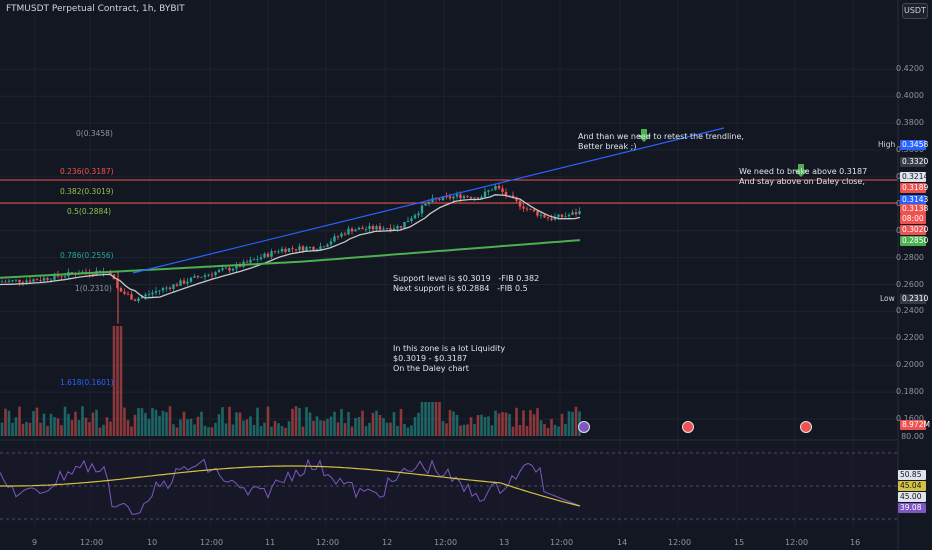  I want to click on countdown-badge: 08:00, so click(913, 219).